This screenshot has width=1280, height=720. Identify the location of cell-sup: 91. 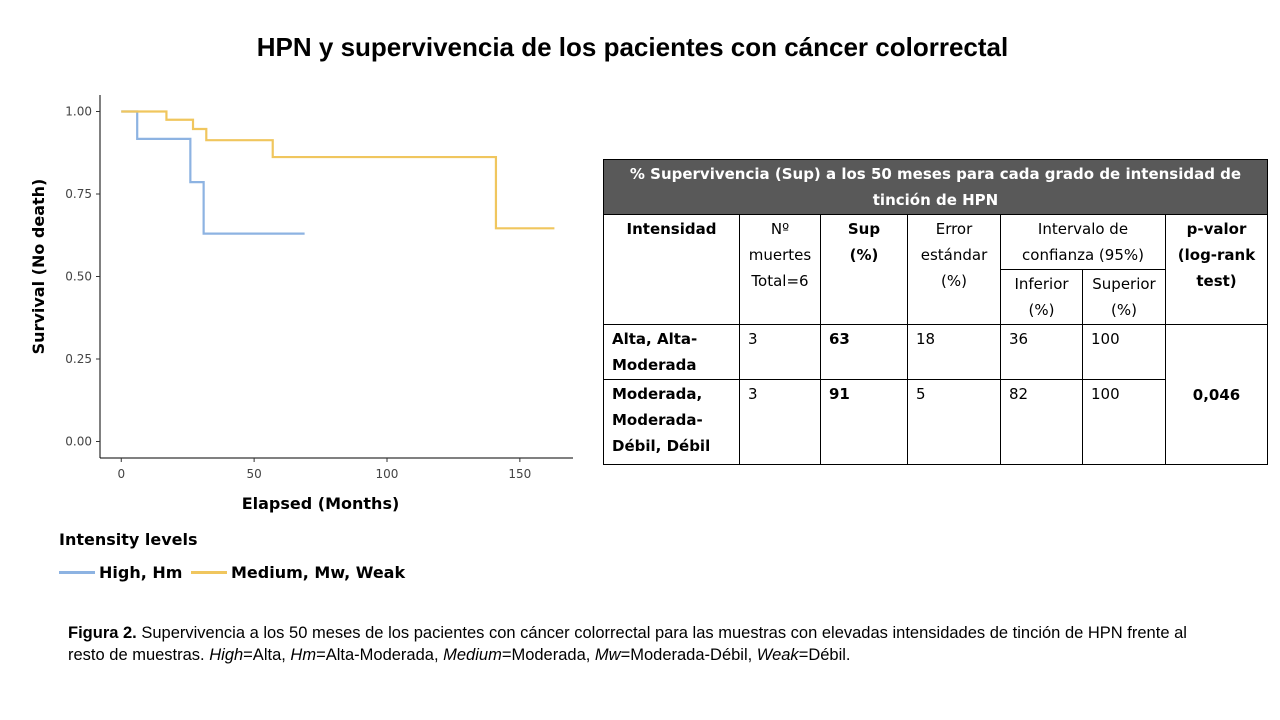
(864, 422).